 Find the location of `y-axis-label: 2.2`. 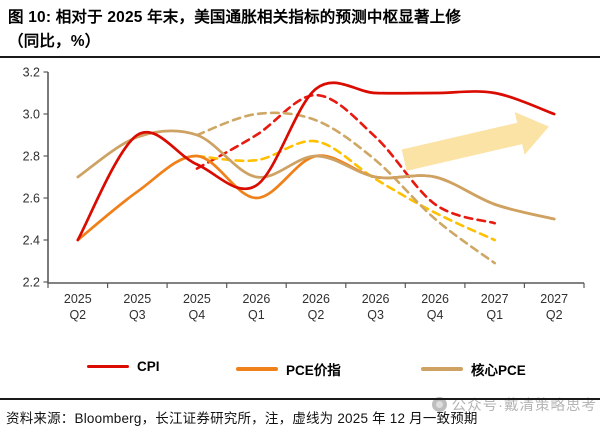

y-axis-label: 2.2 is located at coordinates (31, 283).